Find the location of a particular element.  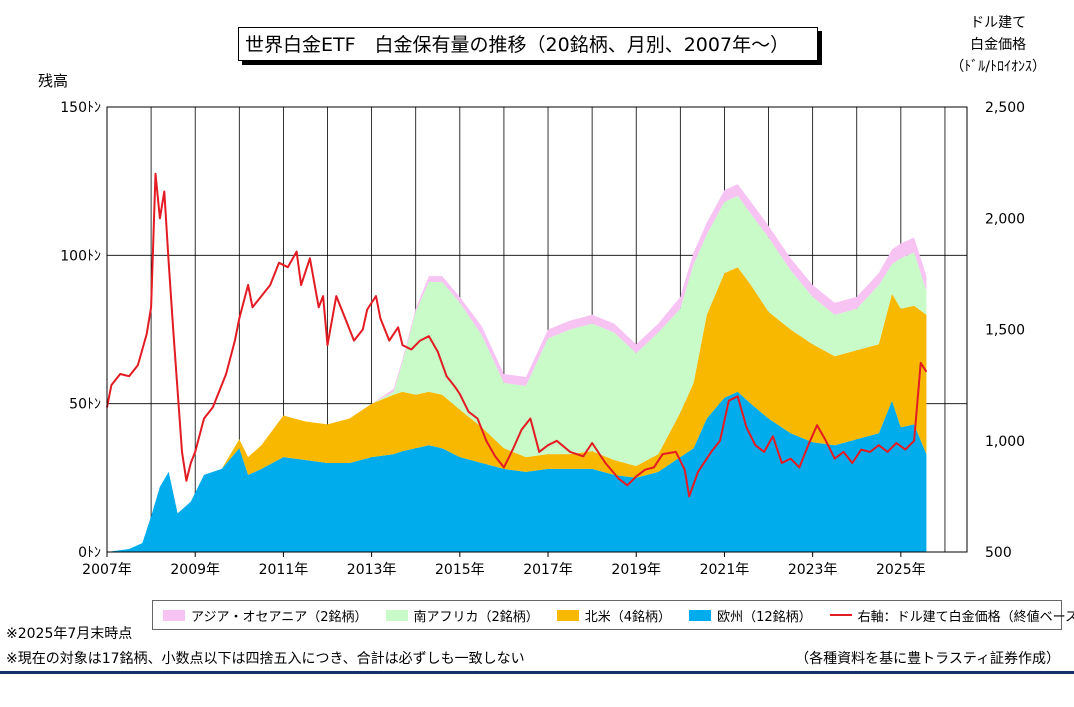

legend-item-price: 右軸：ドル建て白金価格（終値ベース） is located at coordinates (951, 615).